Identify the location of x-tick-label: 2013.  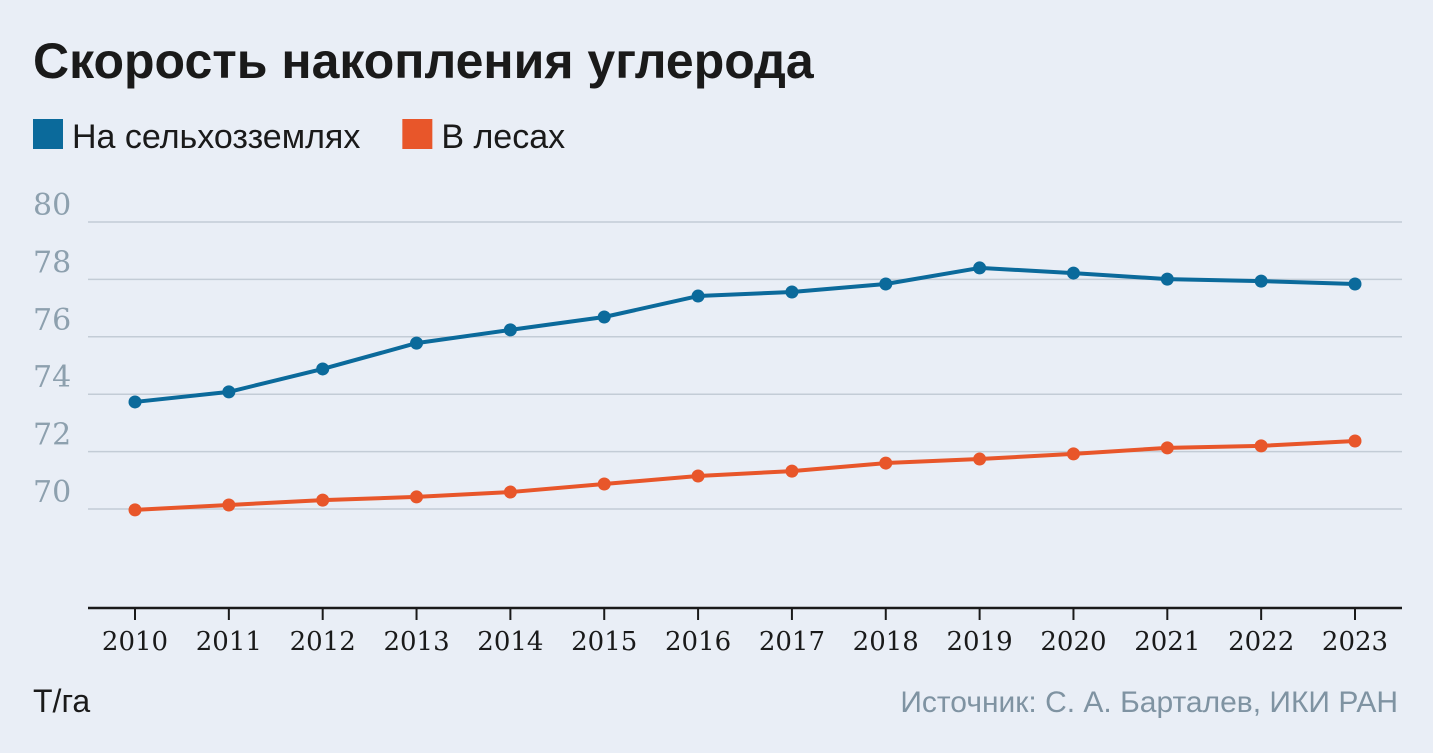
(416, 642).